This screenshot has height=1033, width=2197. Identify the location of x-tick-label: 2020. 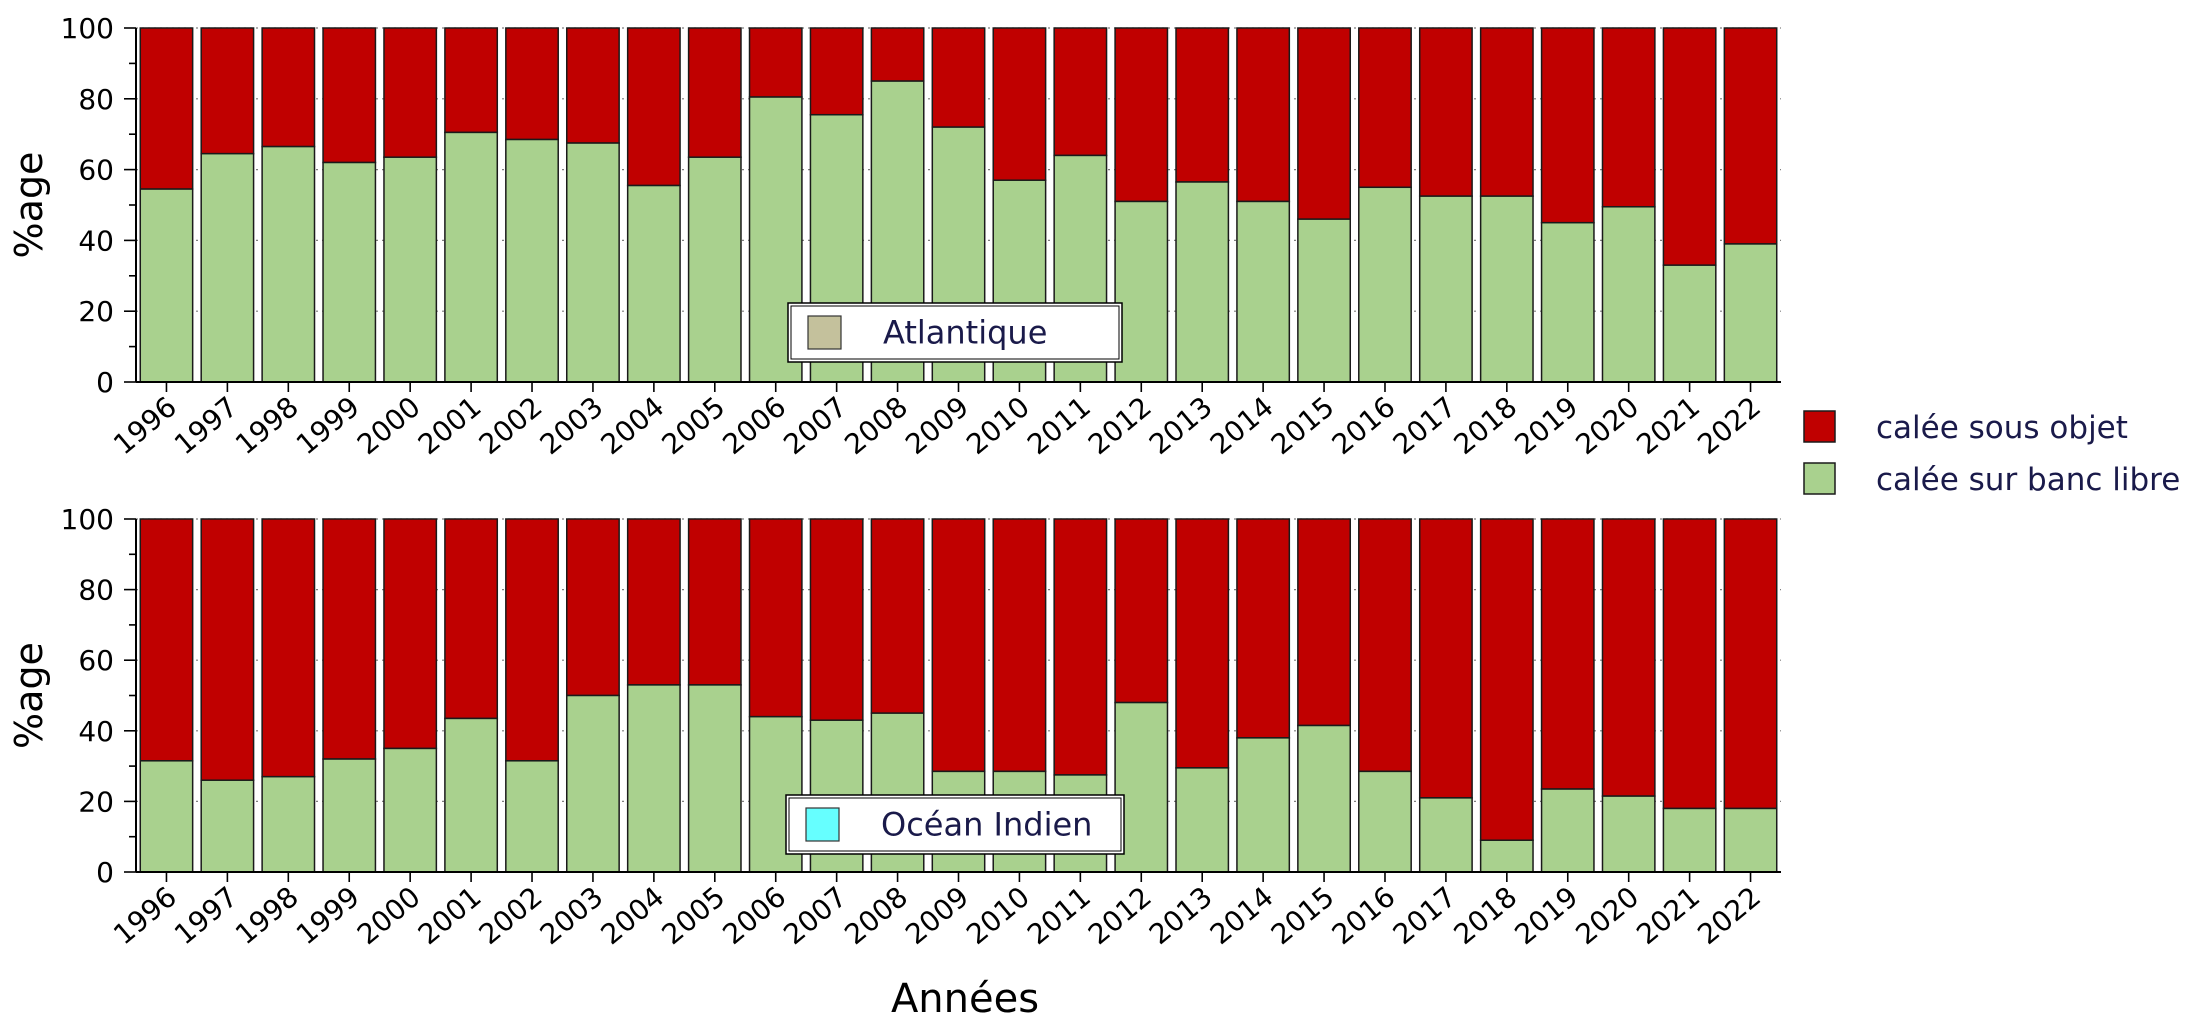
(1607, 915).